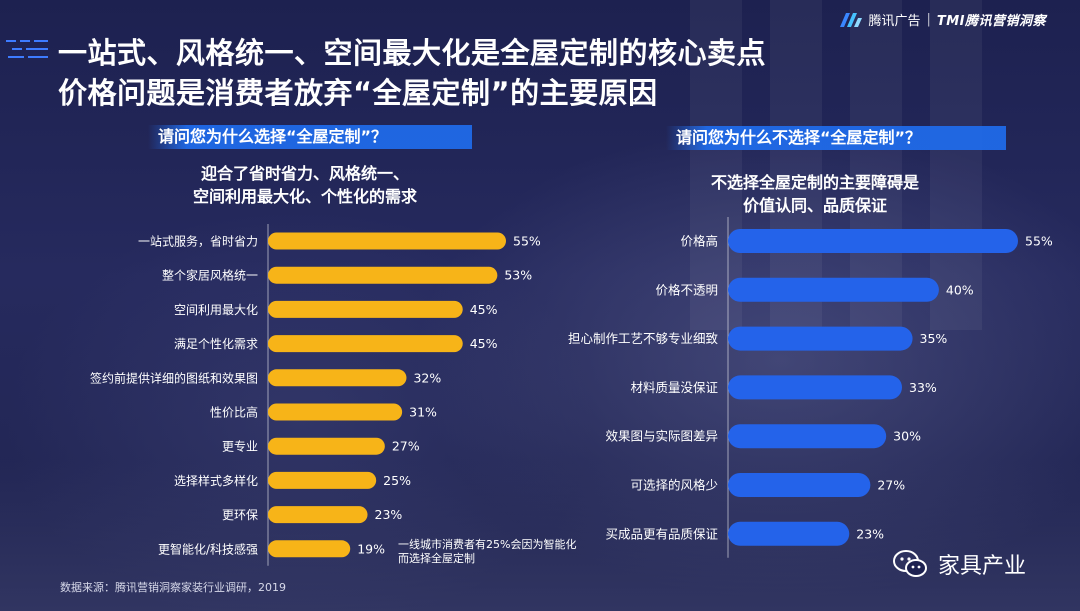 This screenshot has height=611, width=1080. What do you see at coordinates (894, 21) in the screenshot?
I see `brand-name: 腾讯广告` at bounding box center [894, 21].